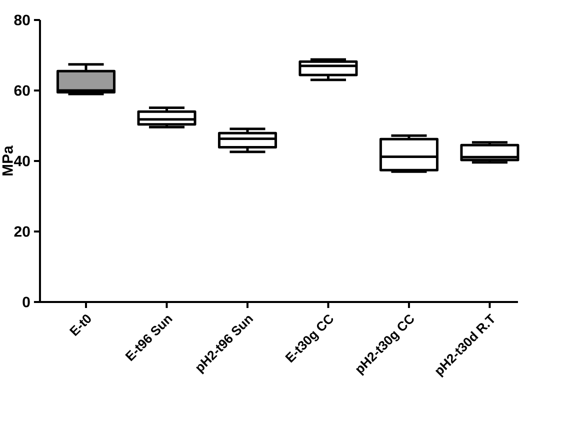  What do you see at coordinates (22, 161) in the screenshot?
I see `y-tick-label: 40` at bounding box center [22, 161].